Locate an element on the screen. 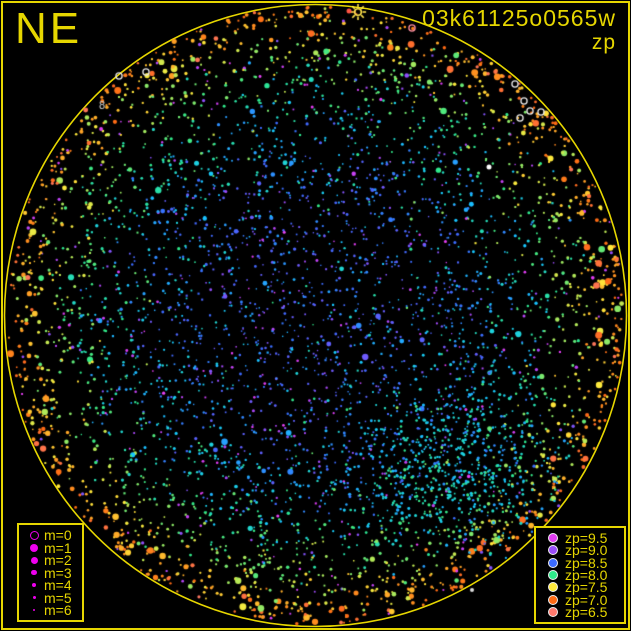 This screenshot has width=631, height=631. legend-label: zp=7.5 is located at coordinates (586, 587).